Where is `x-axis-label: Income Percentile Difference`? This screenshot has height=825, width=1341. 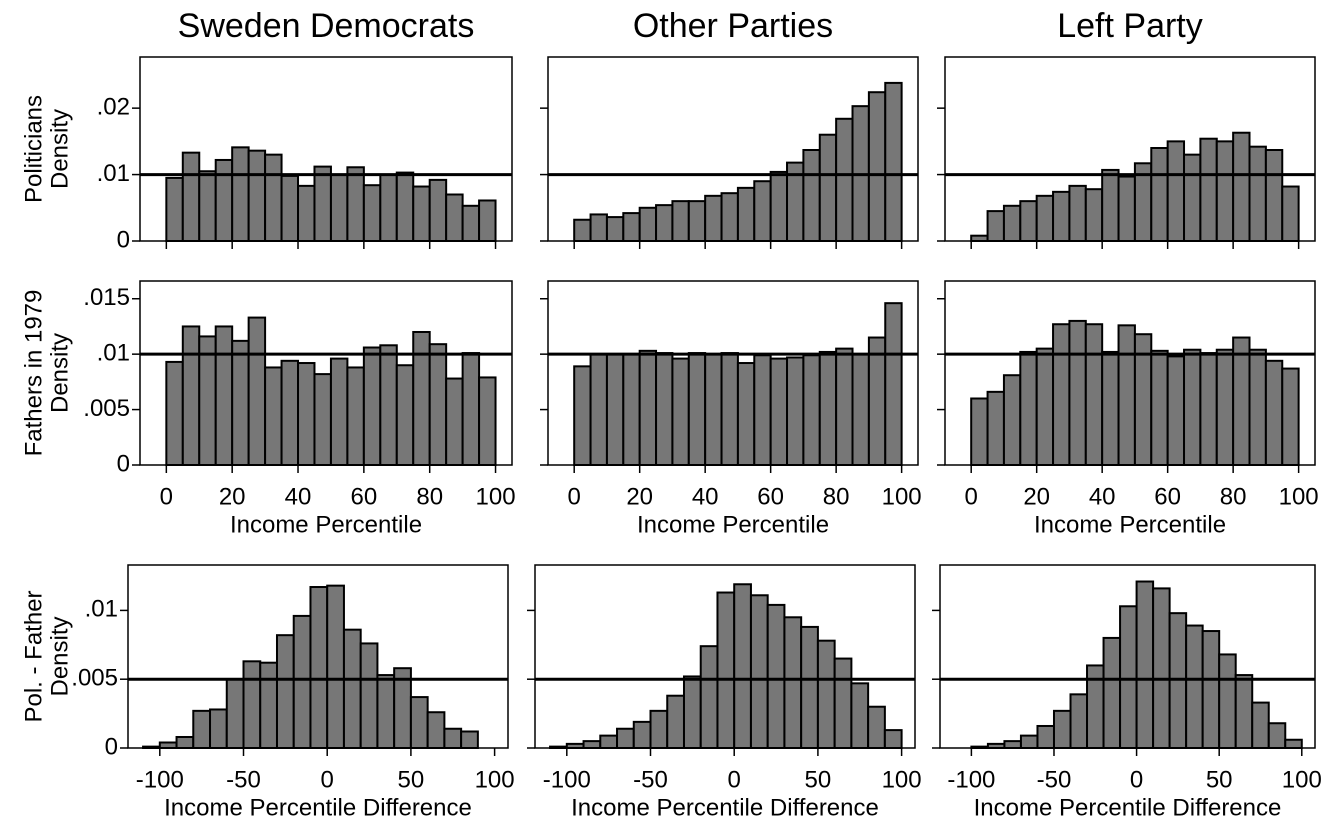 x-axis-label: Income Percentile Difference is located at coordinates (725, 807).